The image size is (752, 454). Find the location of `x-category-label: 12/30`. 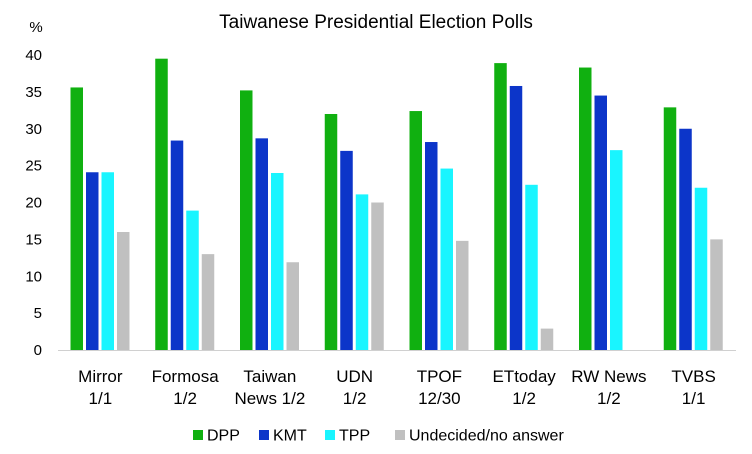

x-category-label: 12/30 is located at coordinates (439, 398).